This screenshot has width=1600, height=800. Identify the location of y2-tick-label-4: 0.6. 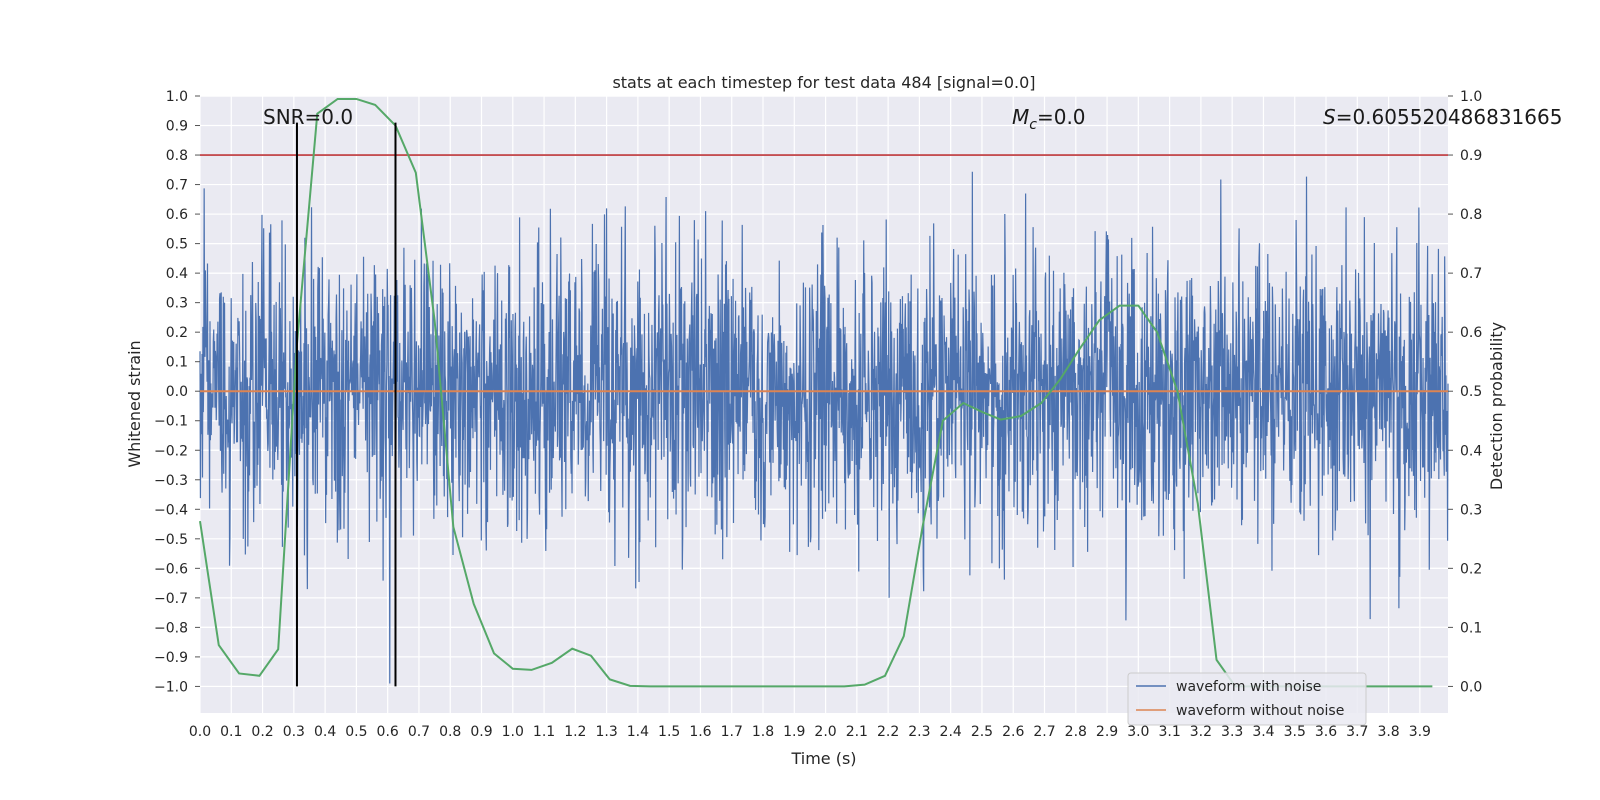
(1471, 333).